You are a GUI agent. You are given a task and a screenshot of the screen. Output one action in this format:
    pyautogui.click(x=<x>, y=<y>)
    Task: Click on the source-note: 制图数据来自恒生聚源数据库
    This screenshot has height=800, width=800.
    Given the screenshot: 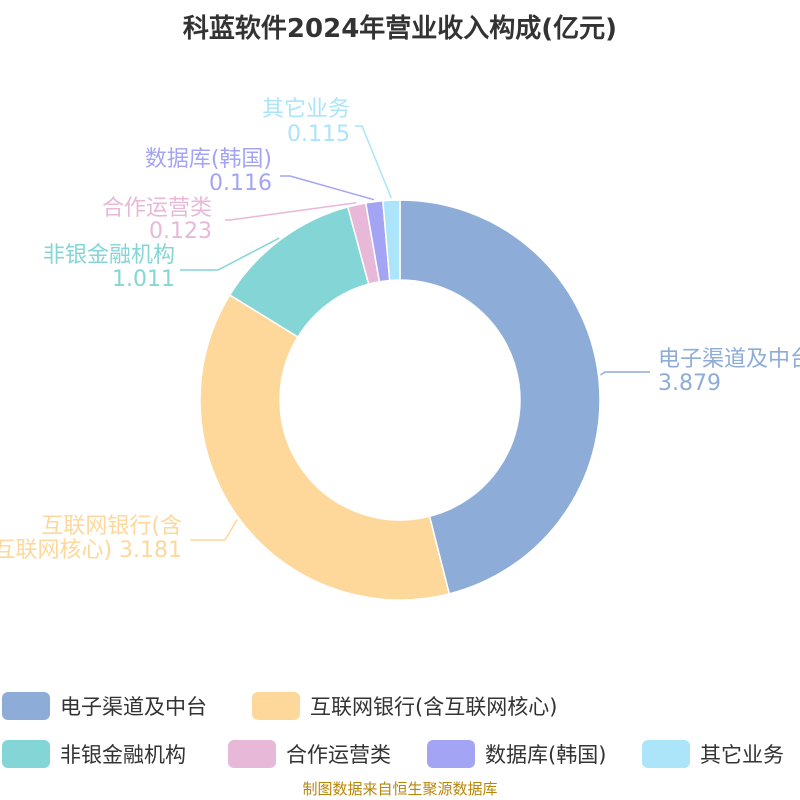 What is the action you would take?
    pyautogui.click(x=400, y=789)
    